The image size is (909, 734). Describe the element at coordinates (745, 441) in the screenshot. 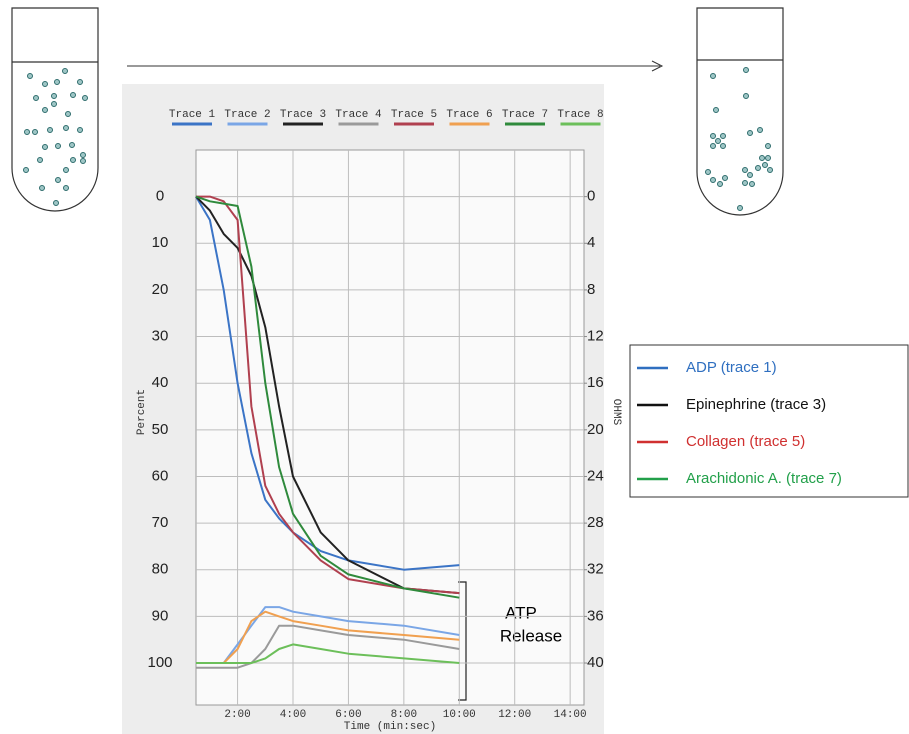

I see `legend-label: Collagen (trace 5)` at that location.